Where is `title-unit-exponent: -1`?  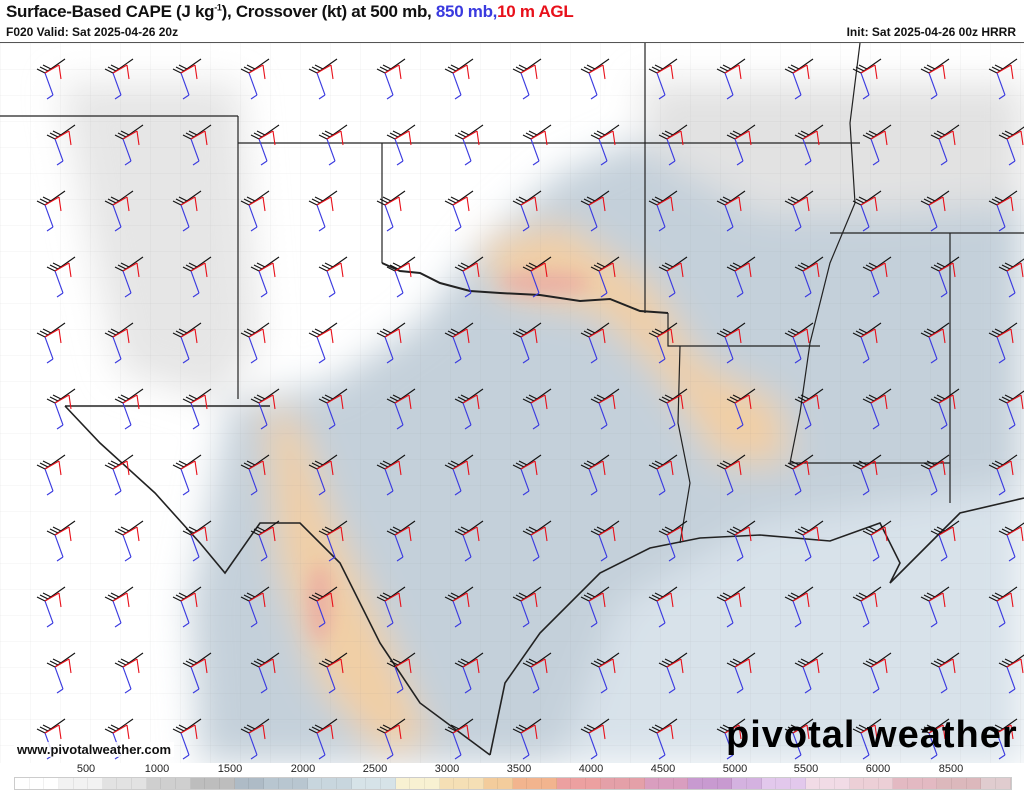 title-unit-exponent: -1 is located at coordinates (218, 7).